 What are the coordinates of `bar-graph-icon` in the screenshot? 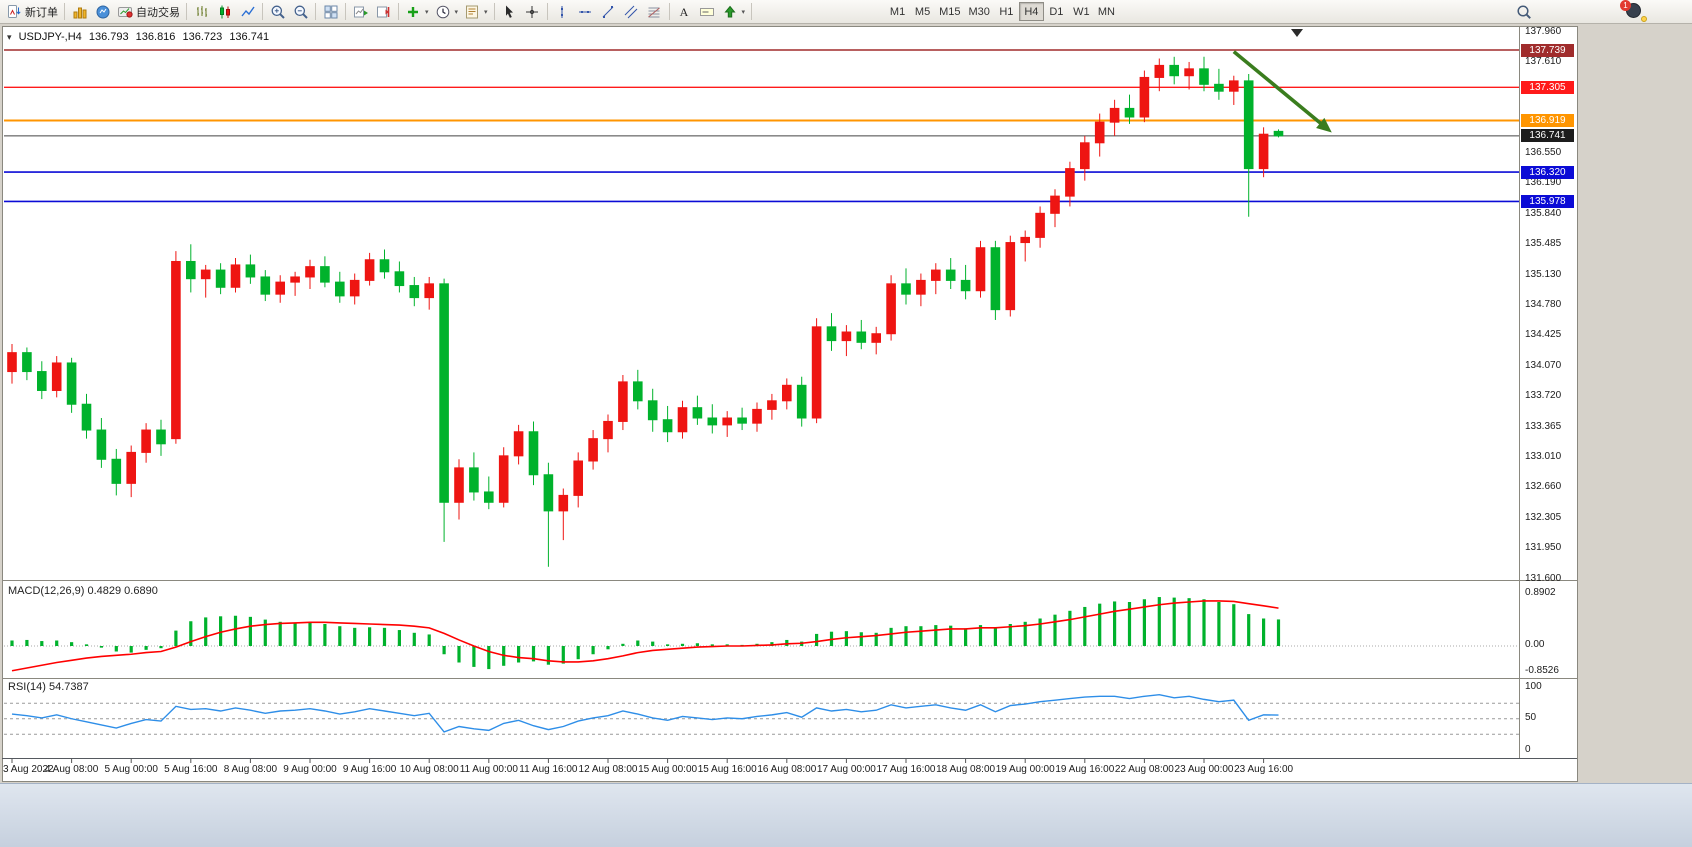 It's located at (79, 12).